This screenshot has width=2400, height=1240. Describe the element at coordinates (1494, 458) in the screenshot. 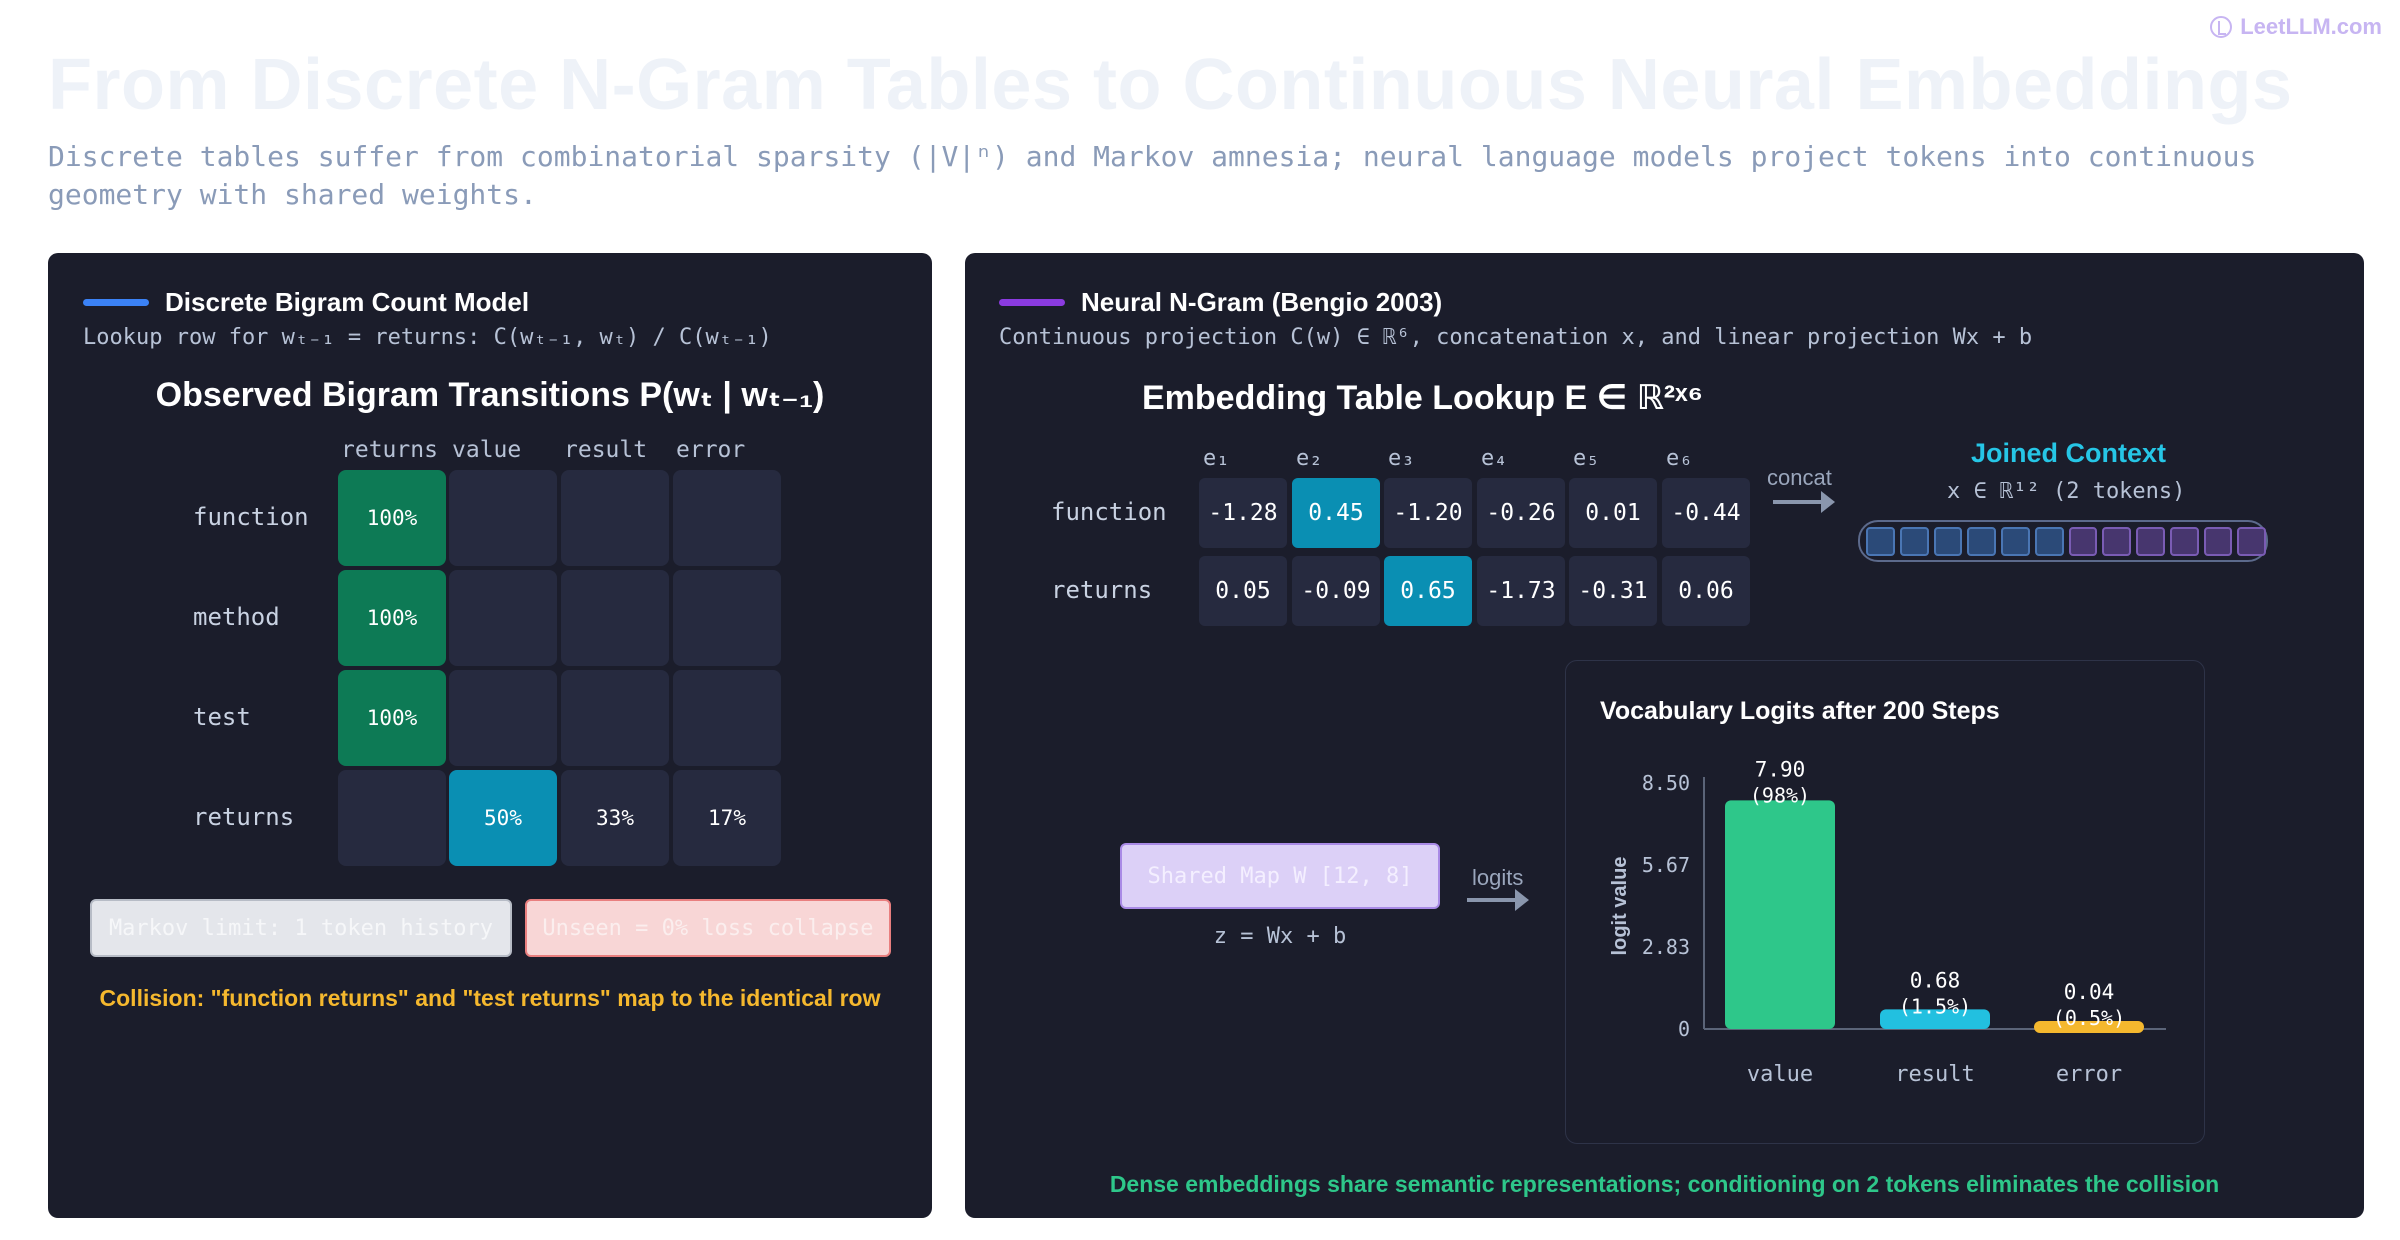

I see `embedding-col-header: e₄` at that location.